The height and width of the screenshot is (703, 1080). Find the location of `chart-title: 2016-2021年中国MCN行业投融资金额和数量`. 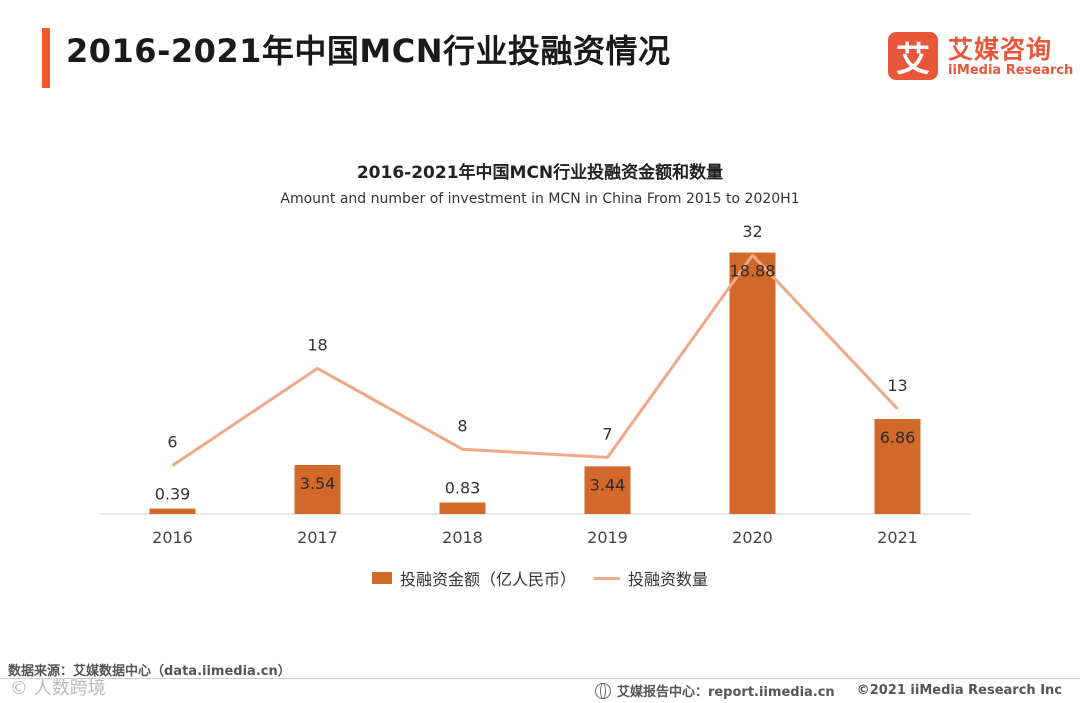

chart-title: 2016-2021年中国MCN行业投融资金额和数量 is located at coordinates (540, 173).